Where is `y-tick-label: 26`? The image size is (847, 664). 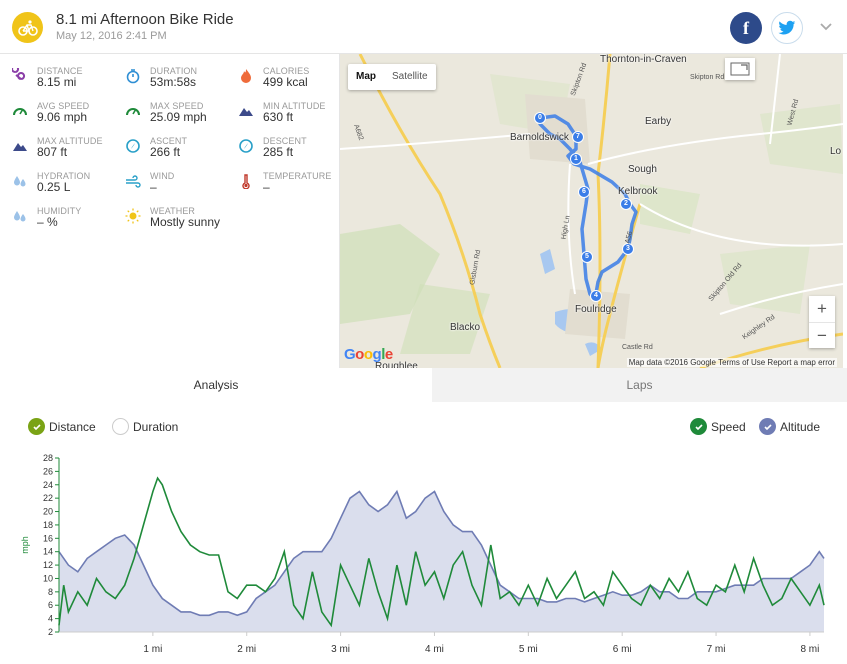
y-tick-label: 26 is located at coordinates (48, 471).